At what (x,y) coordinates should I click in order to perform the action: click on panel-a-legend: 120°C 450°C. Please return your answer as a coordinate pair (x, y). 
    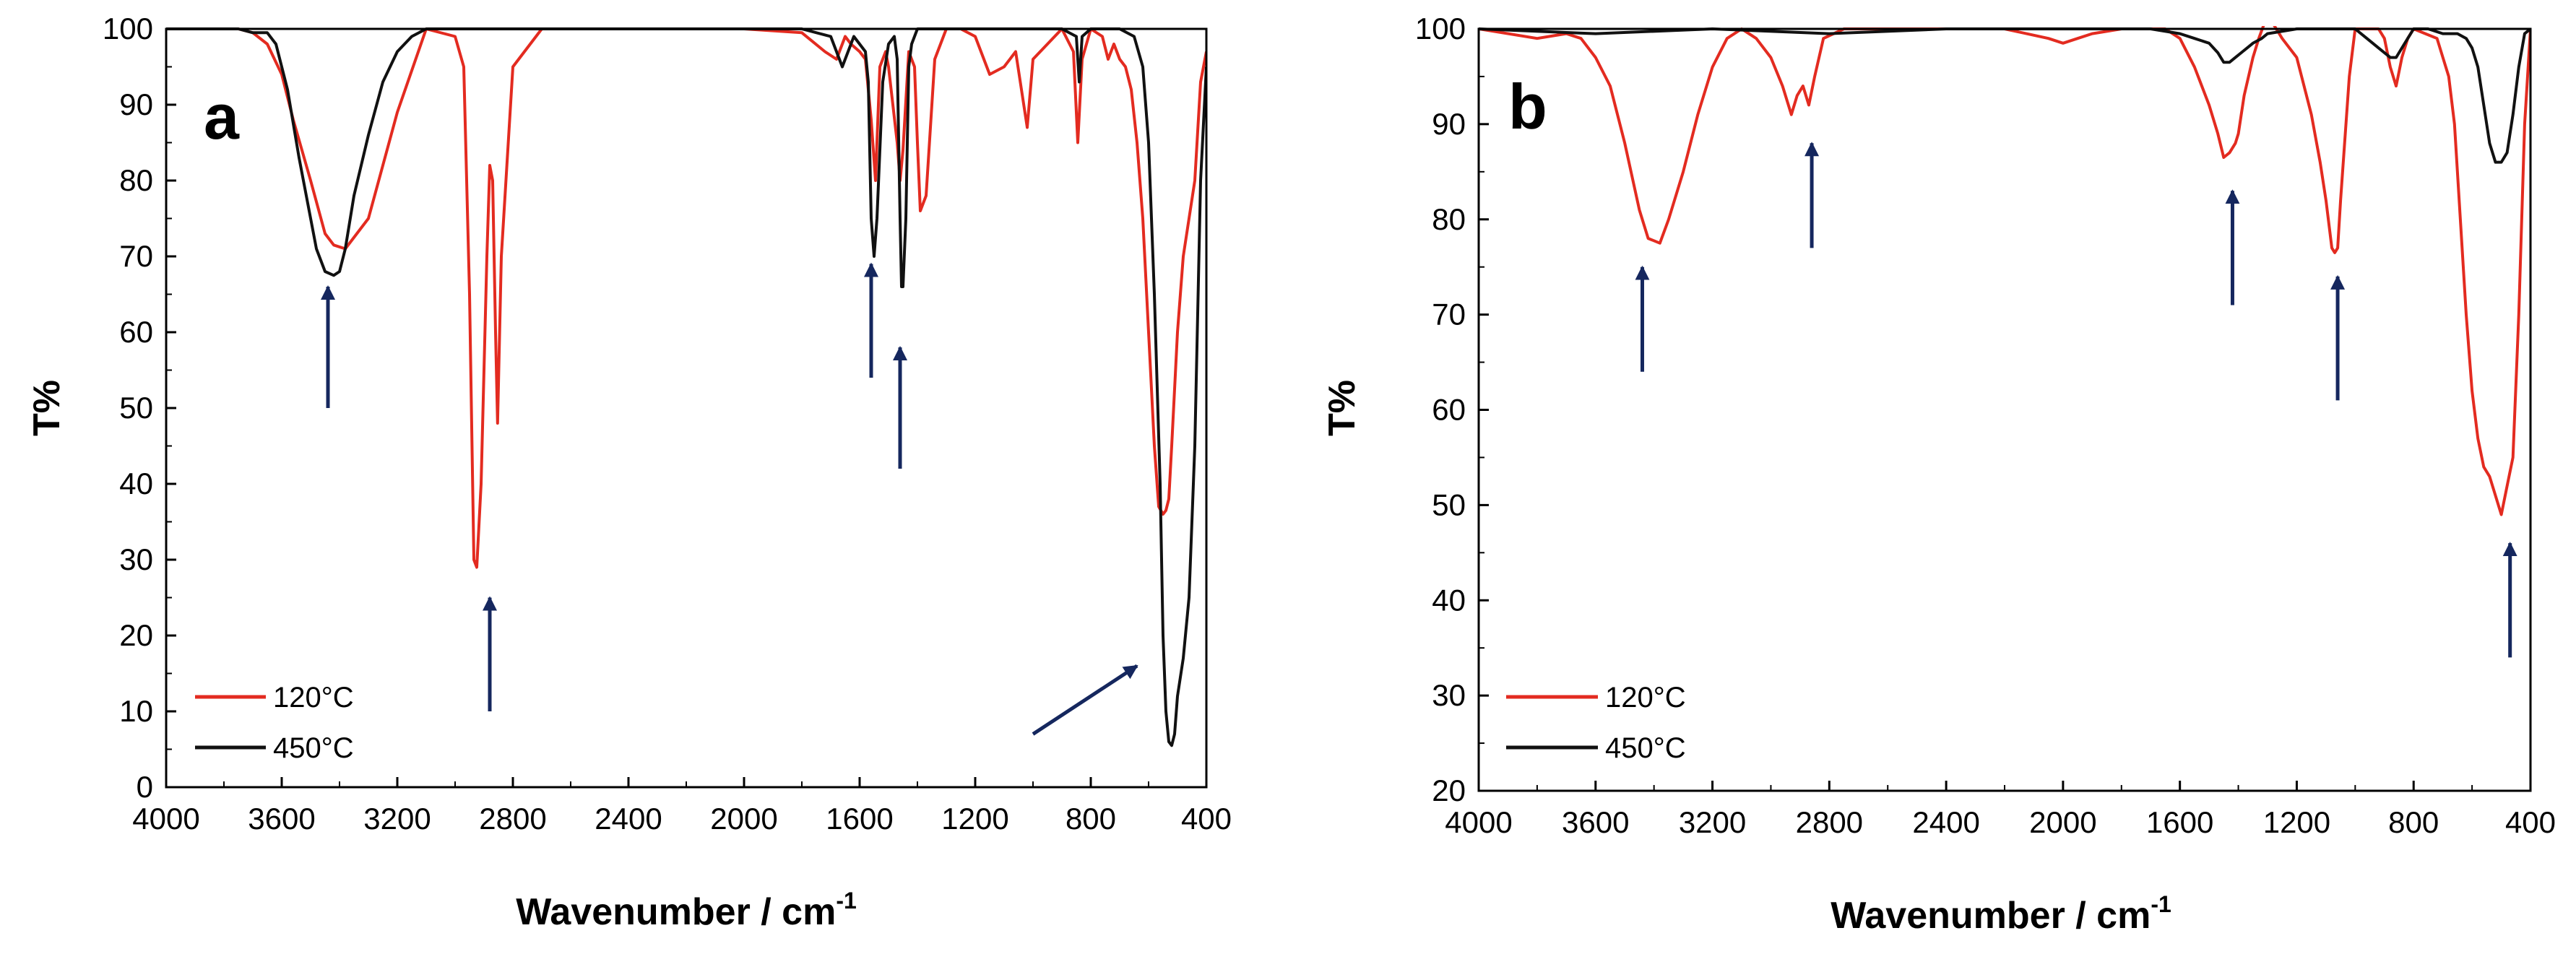
    Looking at the image, I should click on (274, 723).